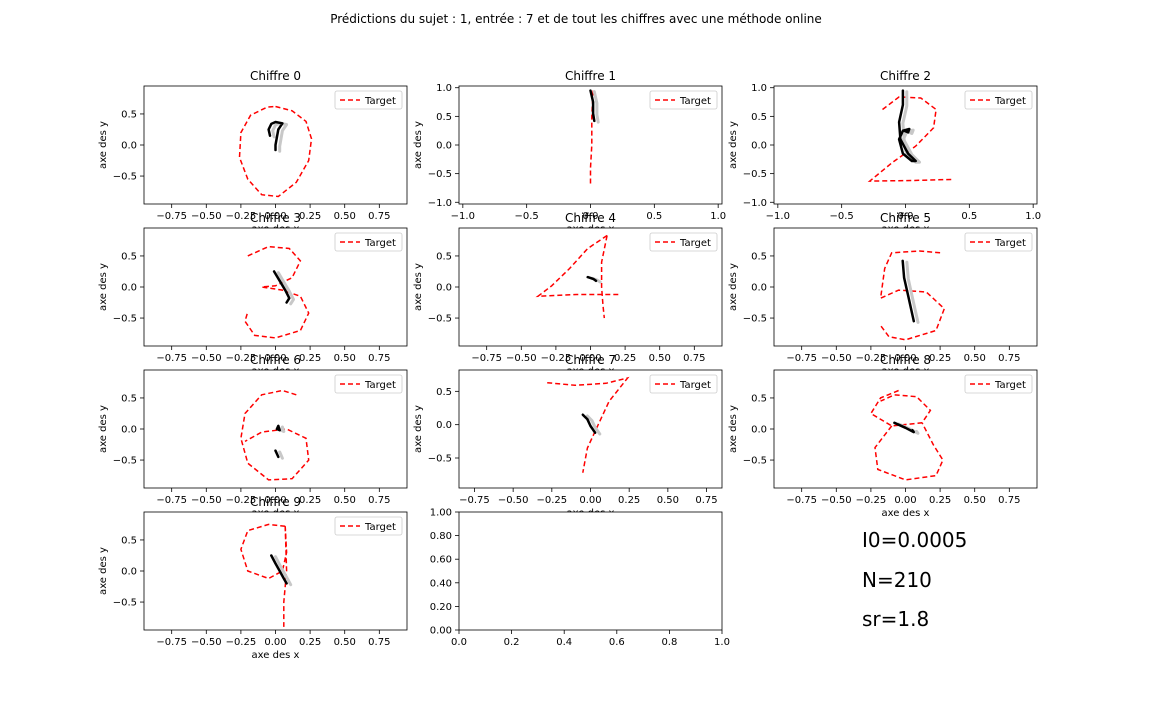  I want to click on subplot-0-xtick-label-2: −0.25, so click(241, 216).